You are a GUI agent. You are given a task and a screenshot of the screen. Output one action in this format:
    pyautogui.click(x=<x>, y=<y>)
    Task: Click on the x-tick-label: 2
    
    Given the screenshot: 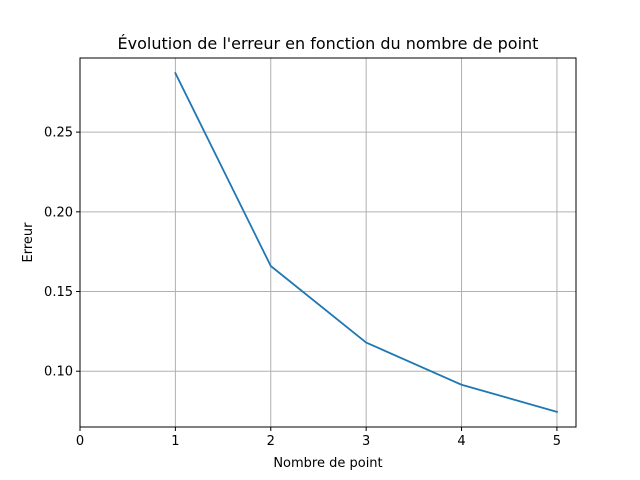 What is the action you would take?
    pyautogui.click(x=271, y=441)
    